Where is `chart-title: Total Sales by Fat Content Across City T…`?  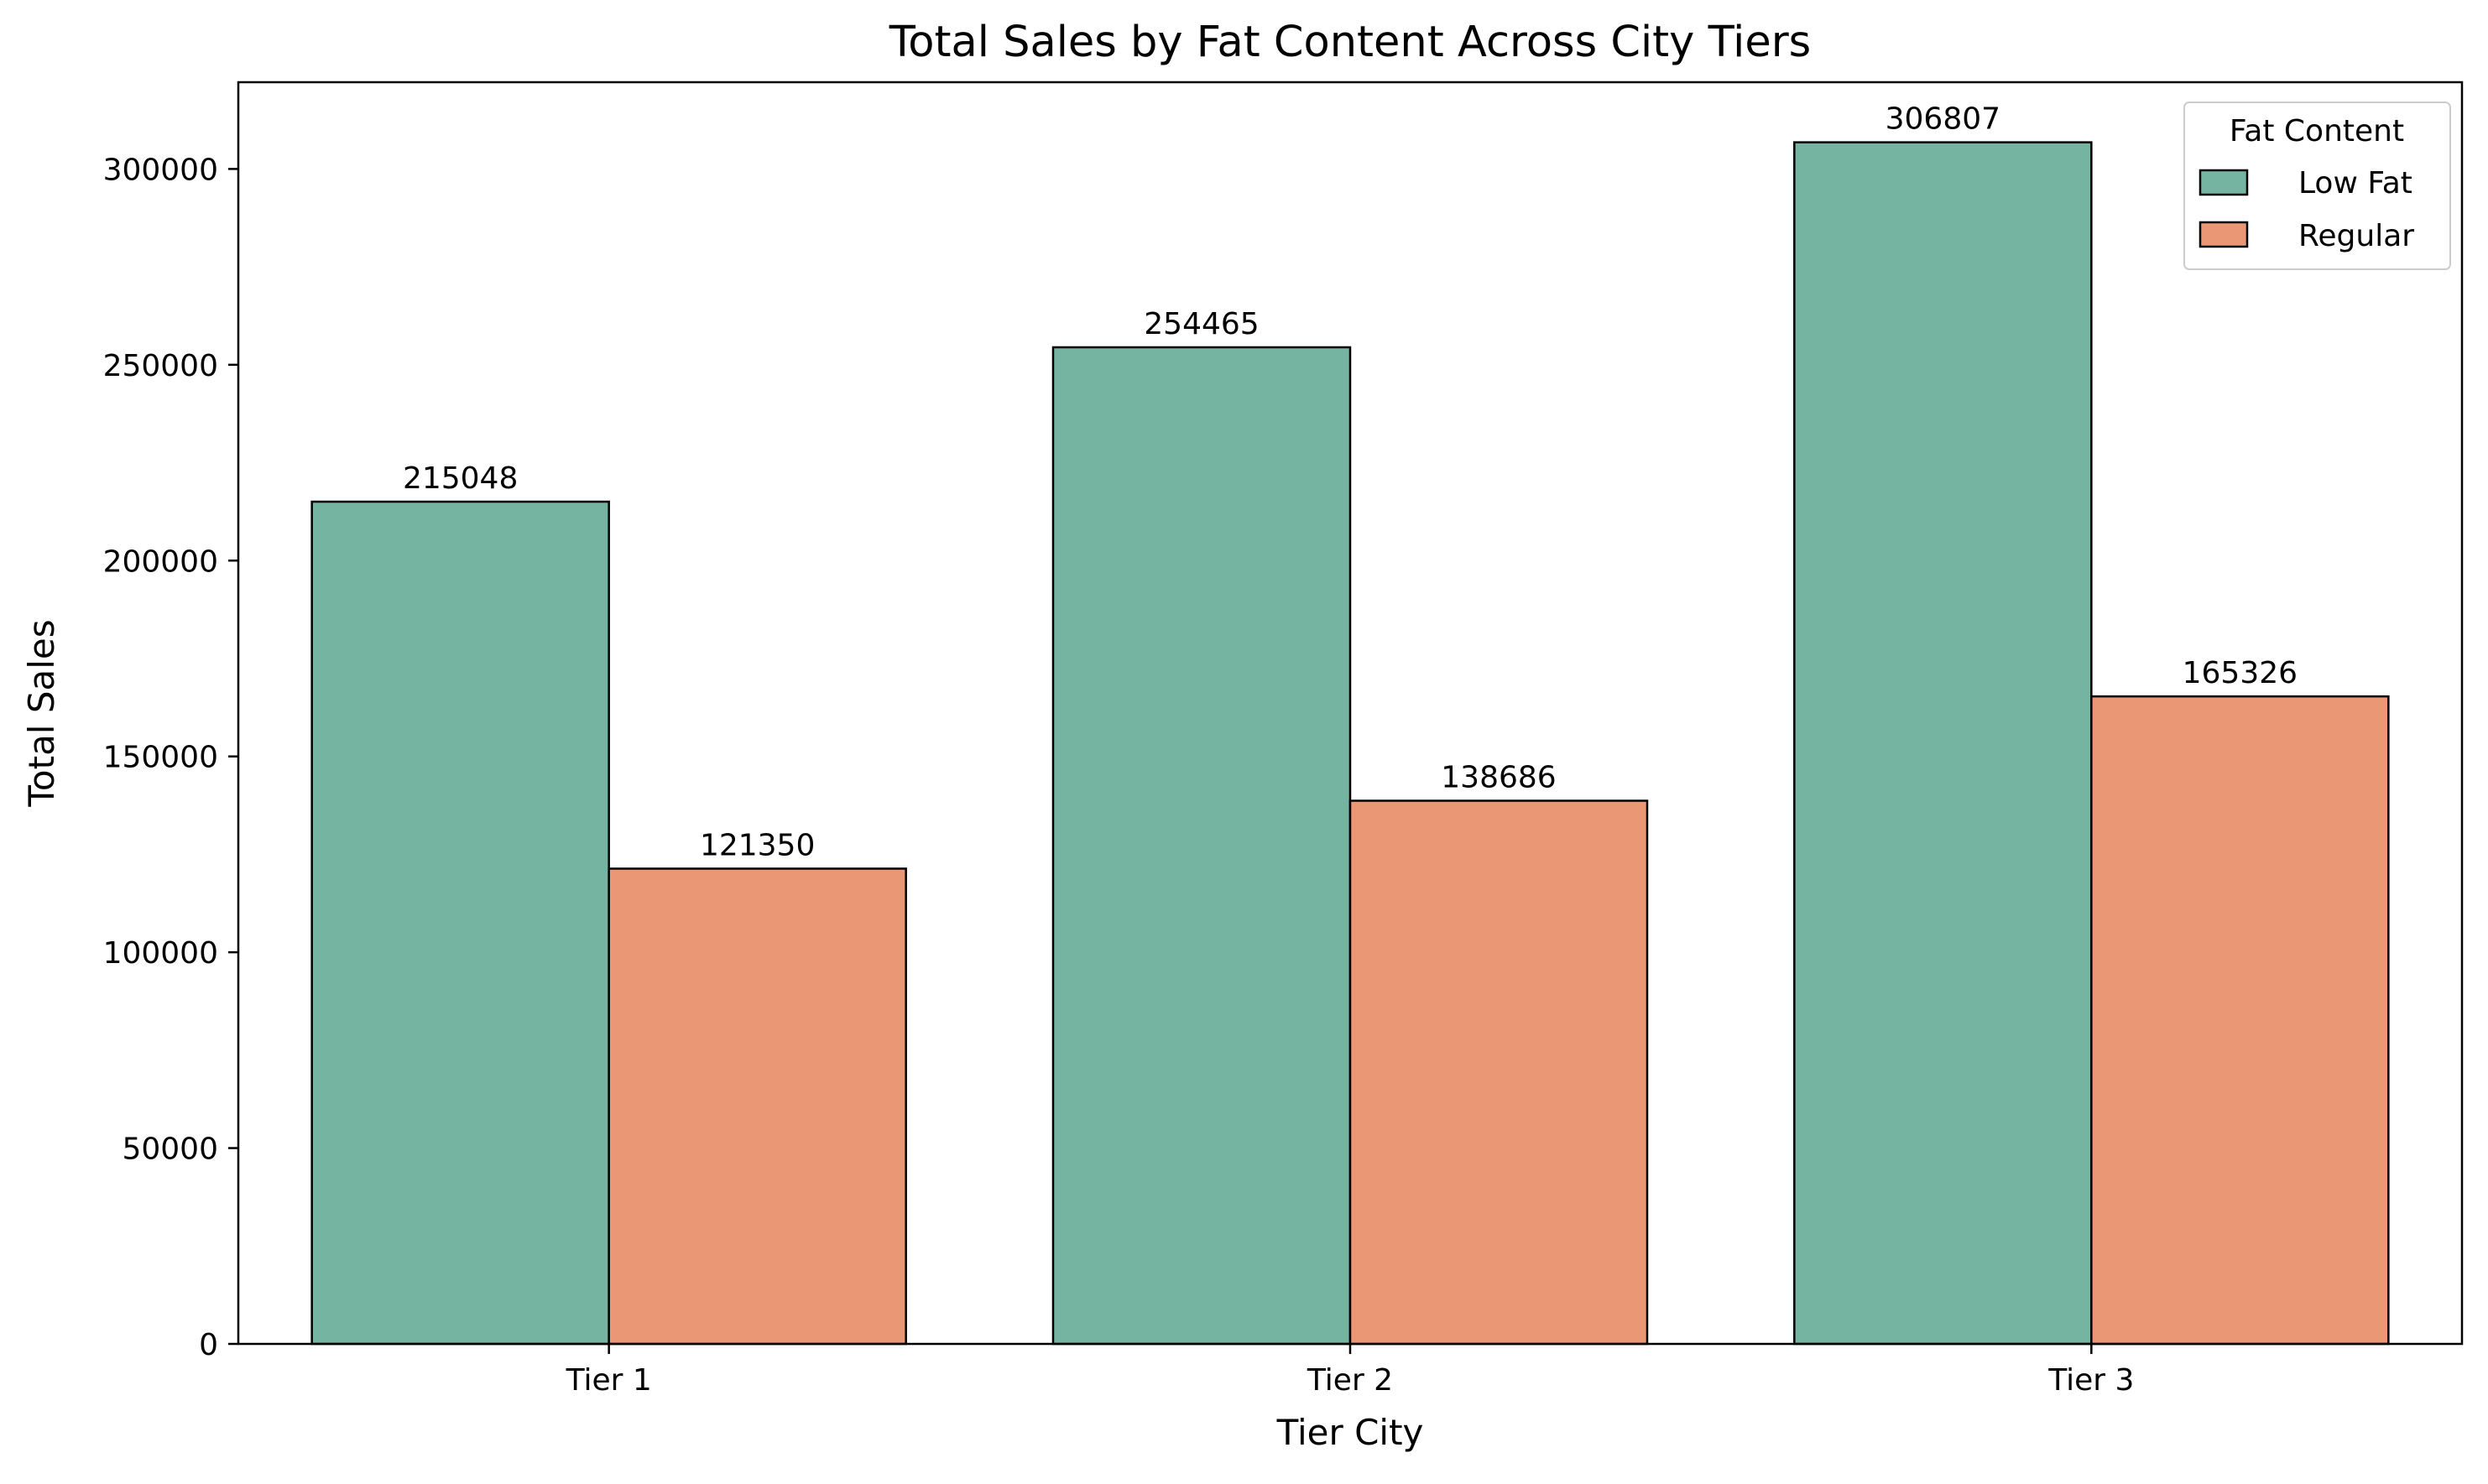
chart-title: Total Sales by Fat Content Across City T… is located at coordinates (1350, 42).